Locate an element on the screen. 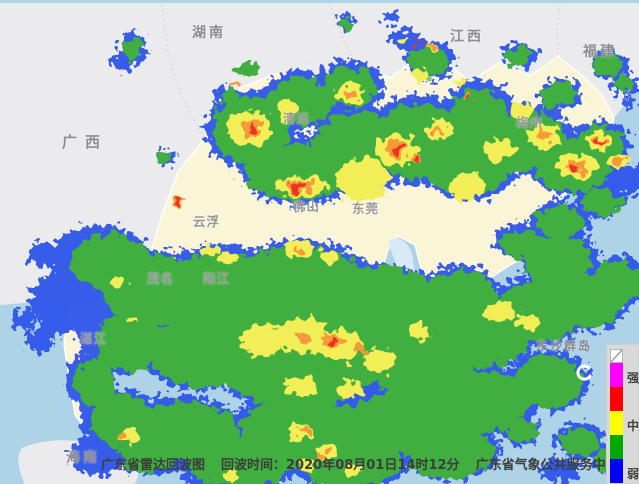 This screenshot has width=639, height=484. legend-swatch-green is located at coordinates (616, 447).